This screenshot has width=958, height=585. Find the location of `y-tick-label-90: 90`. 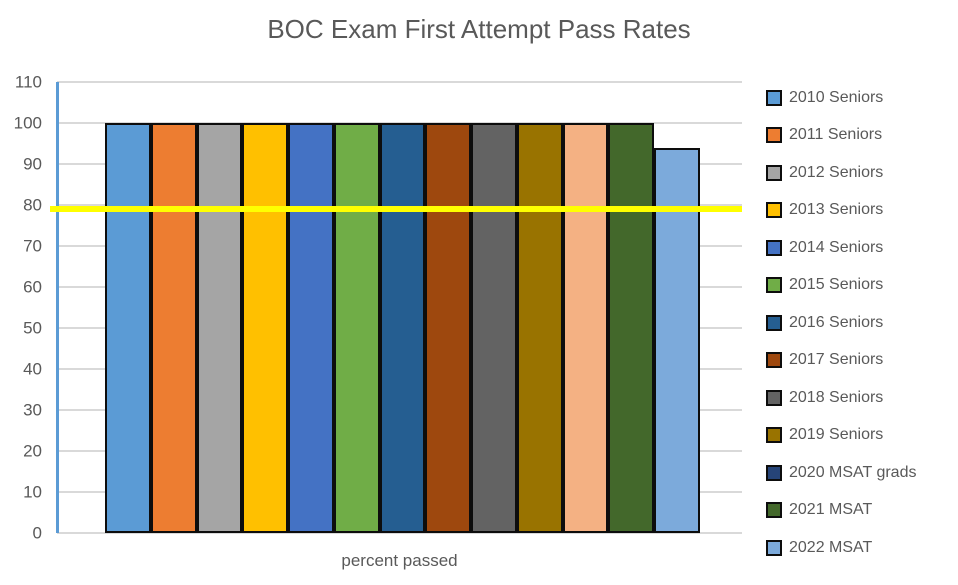

y-tick-label-90: 90 is located at coordinates (32, 164).